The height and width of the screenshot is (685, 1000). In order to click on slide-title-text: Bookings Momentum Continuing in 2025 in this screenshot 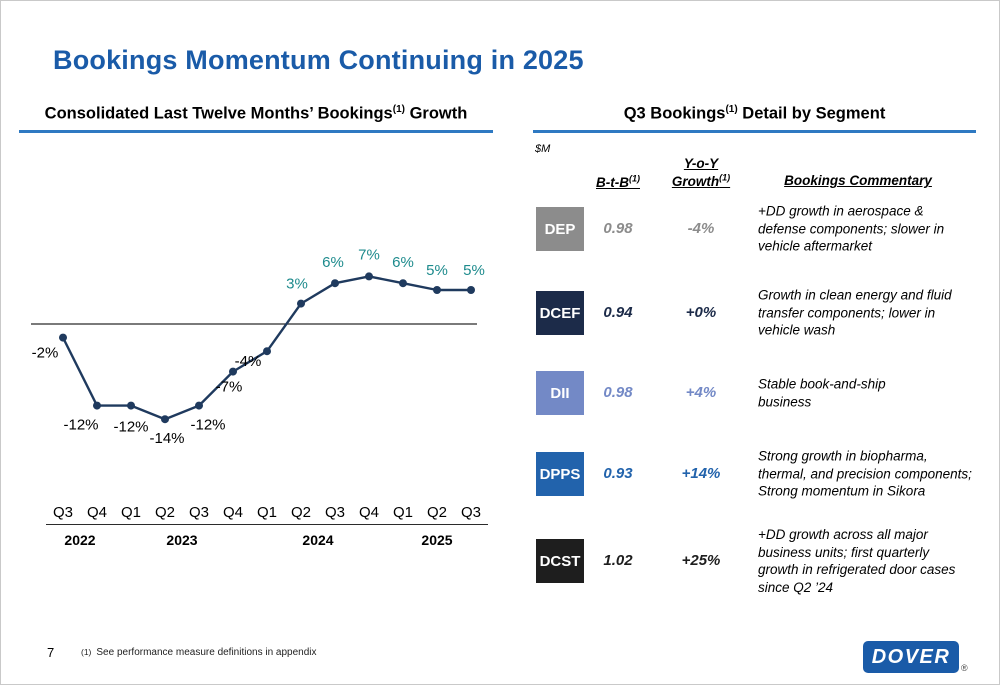, I will do `click(318, 60)`.